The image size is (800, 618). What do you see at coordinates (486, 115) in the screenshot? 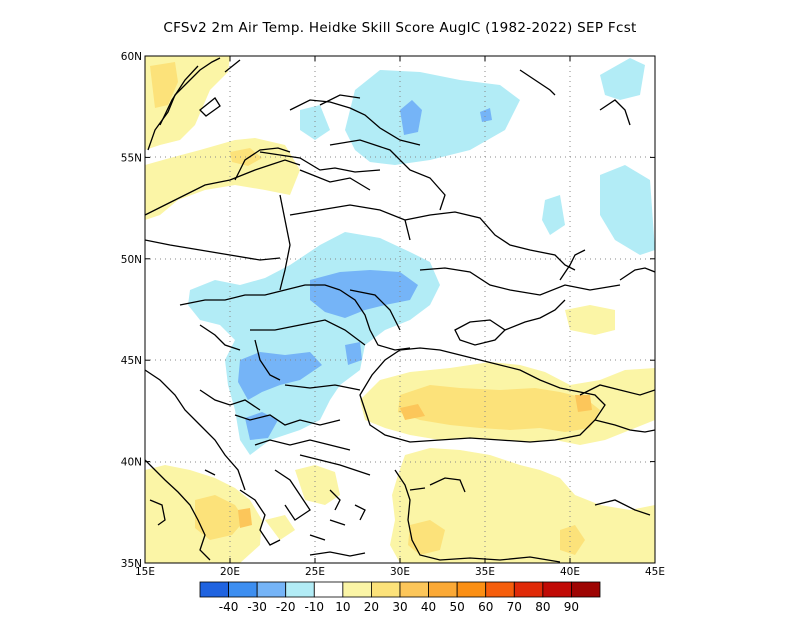
I see `shade-north-blue2` at bounding box center [486, 115].